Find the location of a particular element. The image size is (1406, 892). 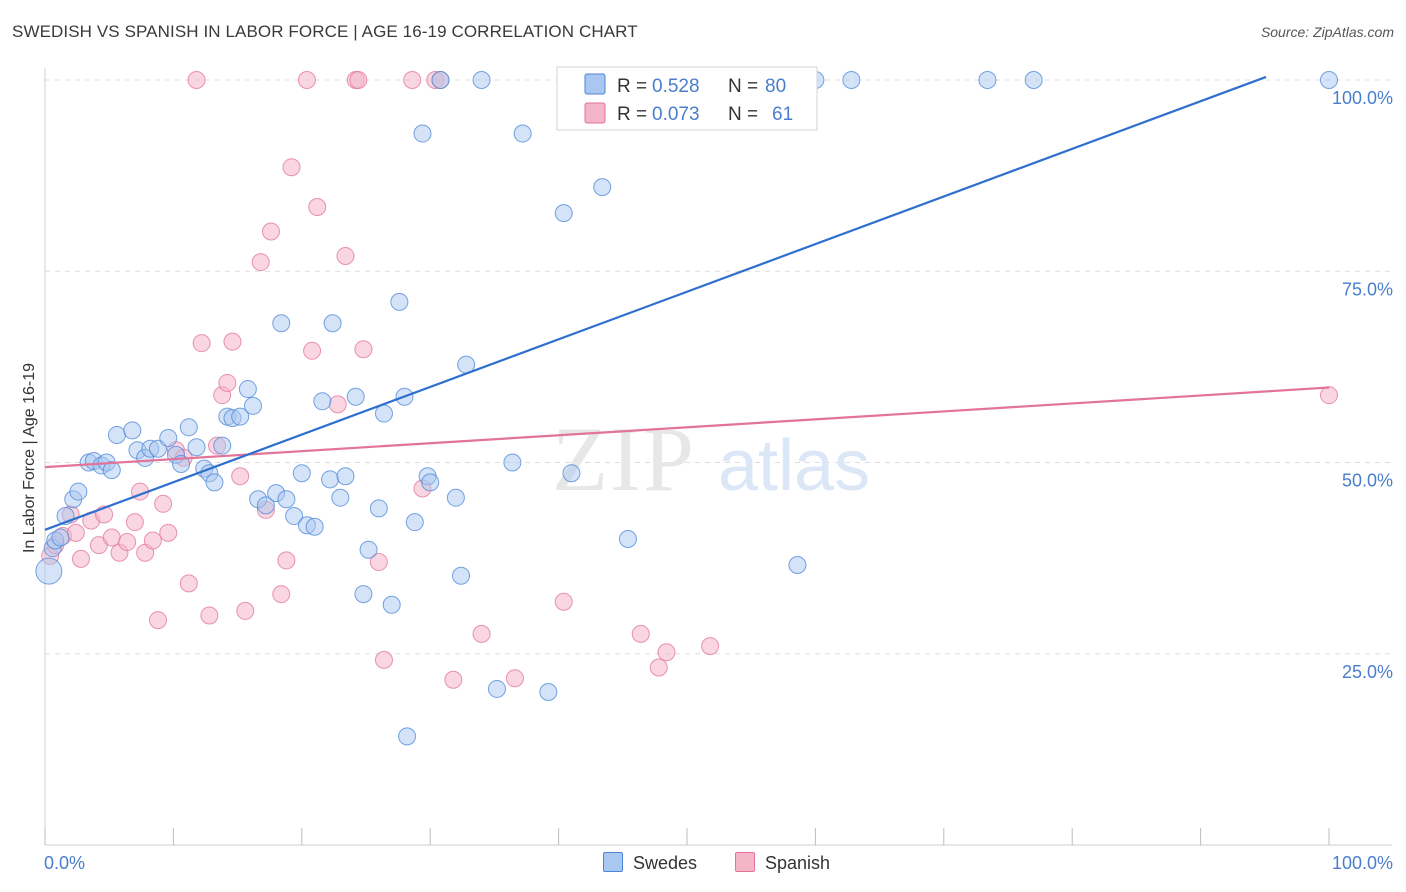

y-tick-label: 100.0% is located at coordinates (1362, 98).